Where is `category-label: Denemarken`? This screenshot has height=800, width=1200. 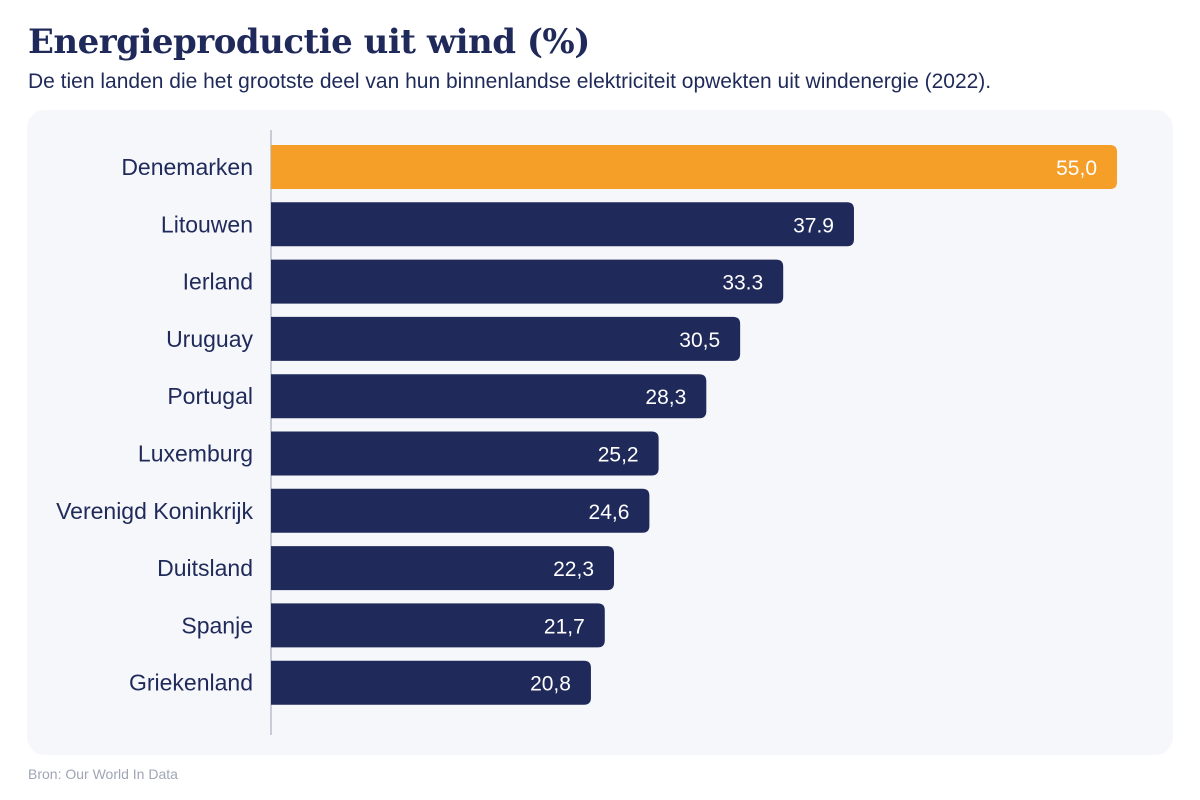
category-label: Denemarken is located at coordinates (187, 167).